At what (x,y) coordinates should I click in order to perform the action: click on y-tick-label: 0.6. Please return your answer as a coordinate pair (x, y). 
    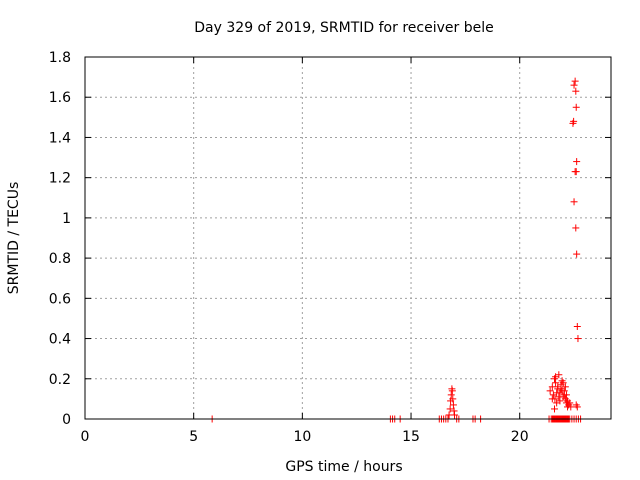
    Looking at the image, I should click on (60, 299).